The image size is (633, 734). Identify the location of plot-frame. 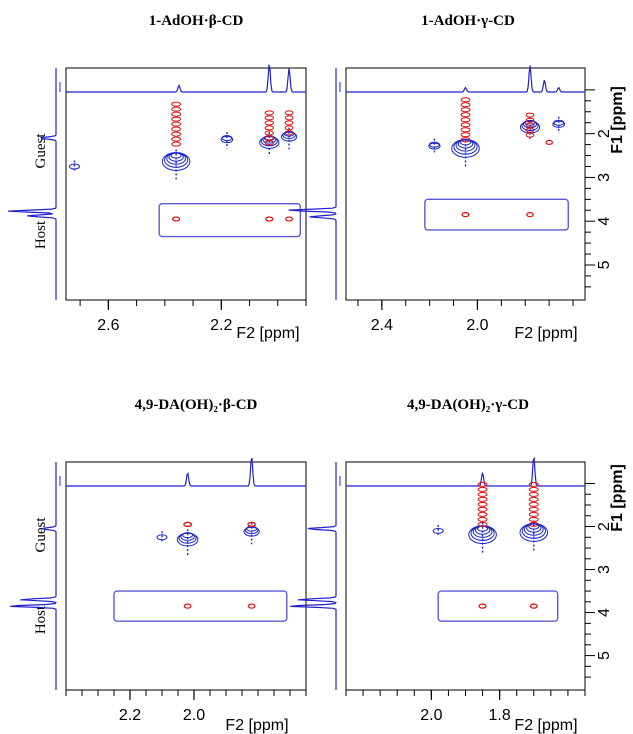
(465, 576).